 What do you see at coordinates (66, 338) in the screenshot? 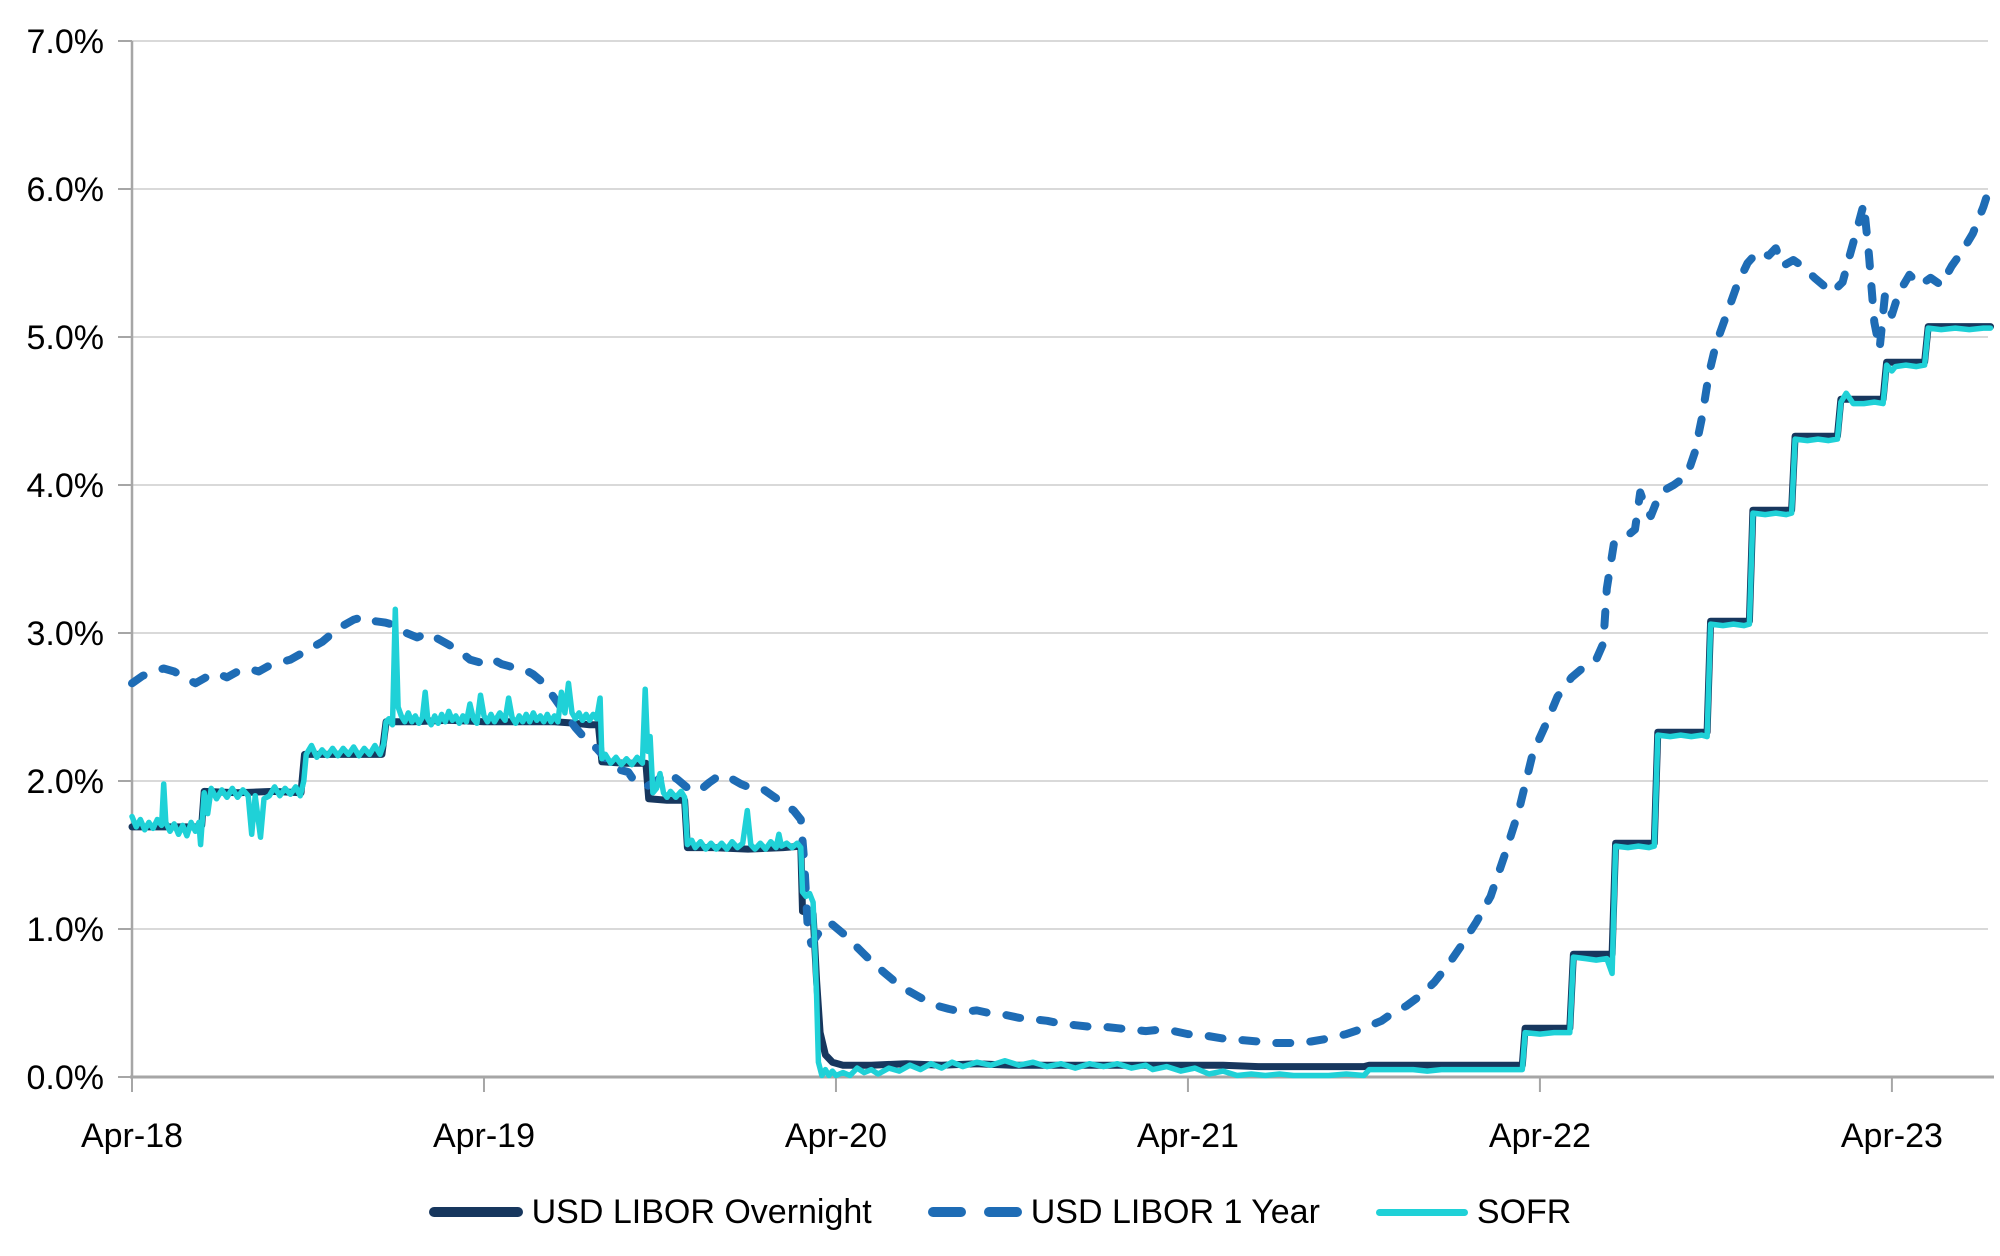
I see `y-tick-label: 5.0%` at bounding box center [66, 338].